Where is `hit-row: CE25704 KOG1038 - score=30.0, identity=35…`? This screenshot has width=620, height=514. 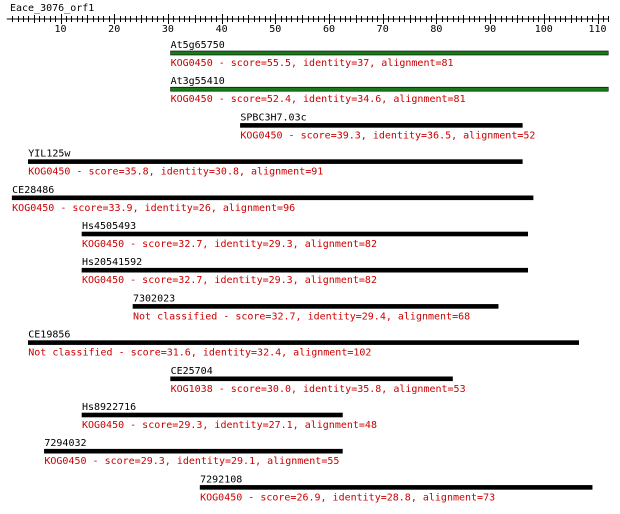 hit-row: CE25704 KOG1038 - score=30.0, identity=35… is located at coordinates (318, 380).